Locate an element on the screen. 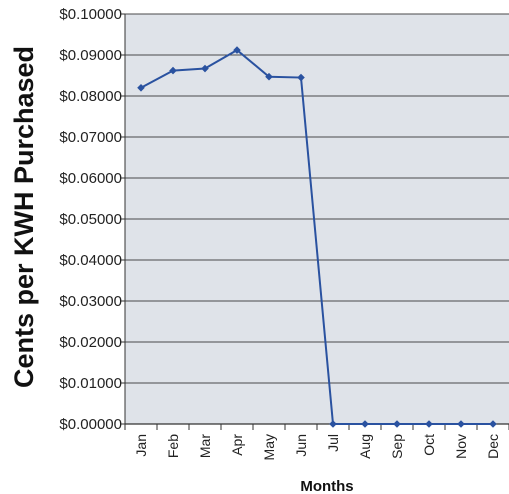 This screenshot has width=509, height=494. x-axis-label: Months is located at coordinates (326, 486).